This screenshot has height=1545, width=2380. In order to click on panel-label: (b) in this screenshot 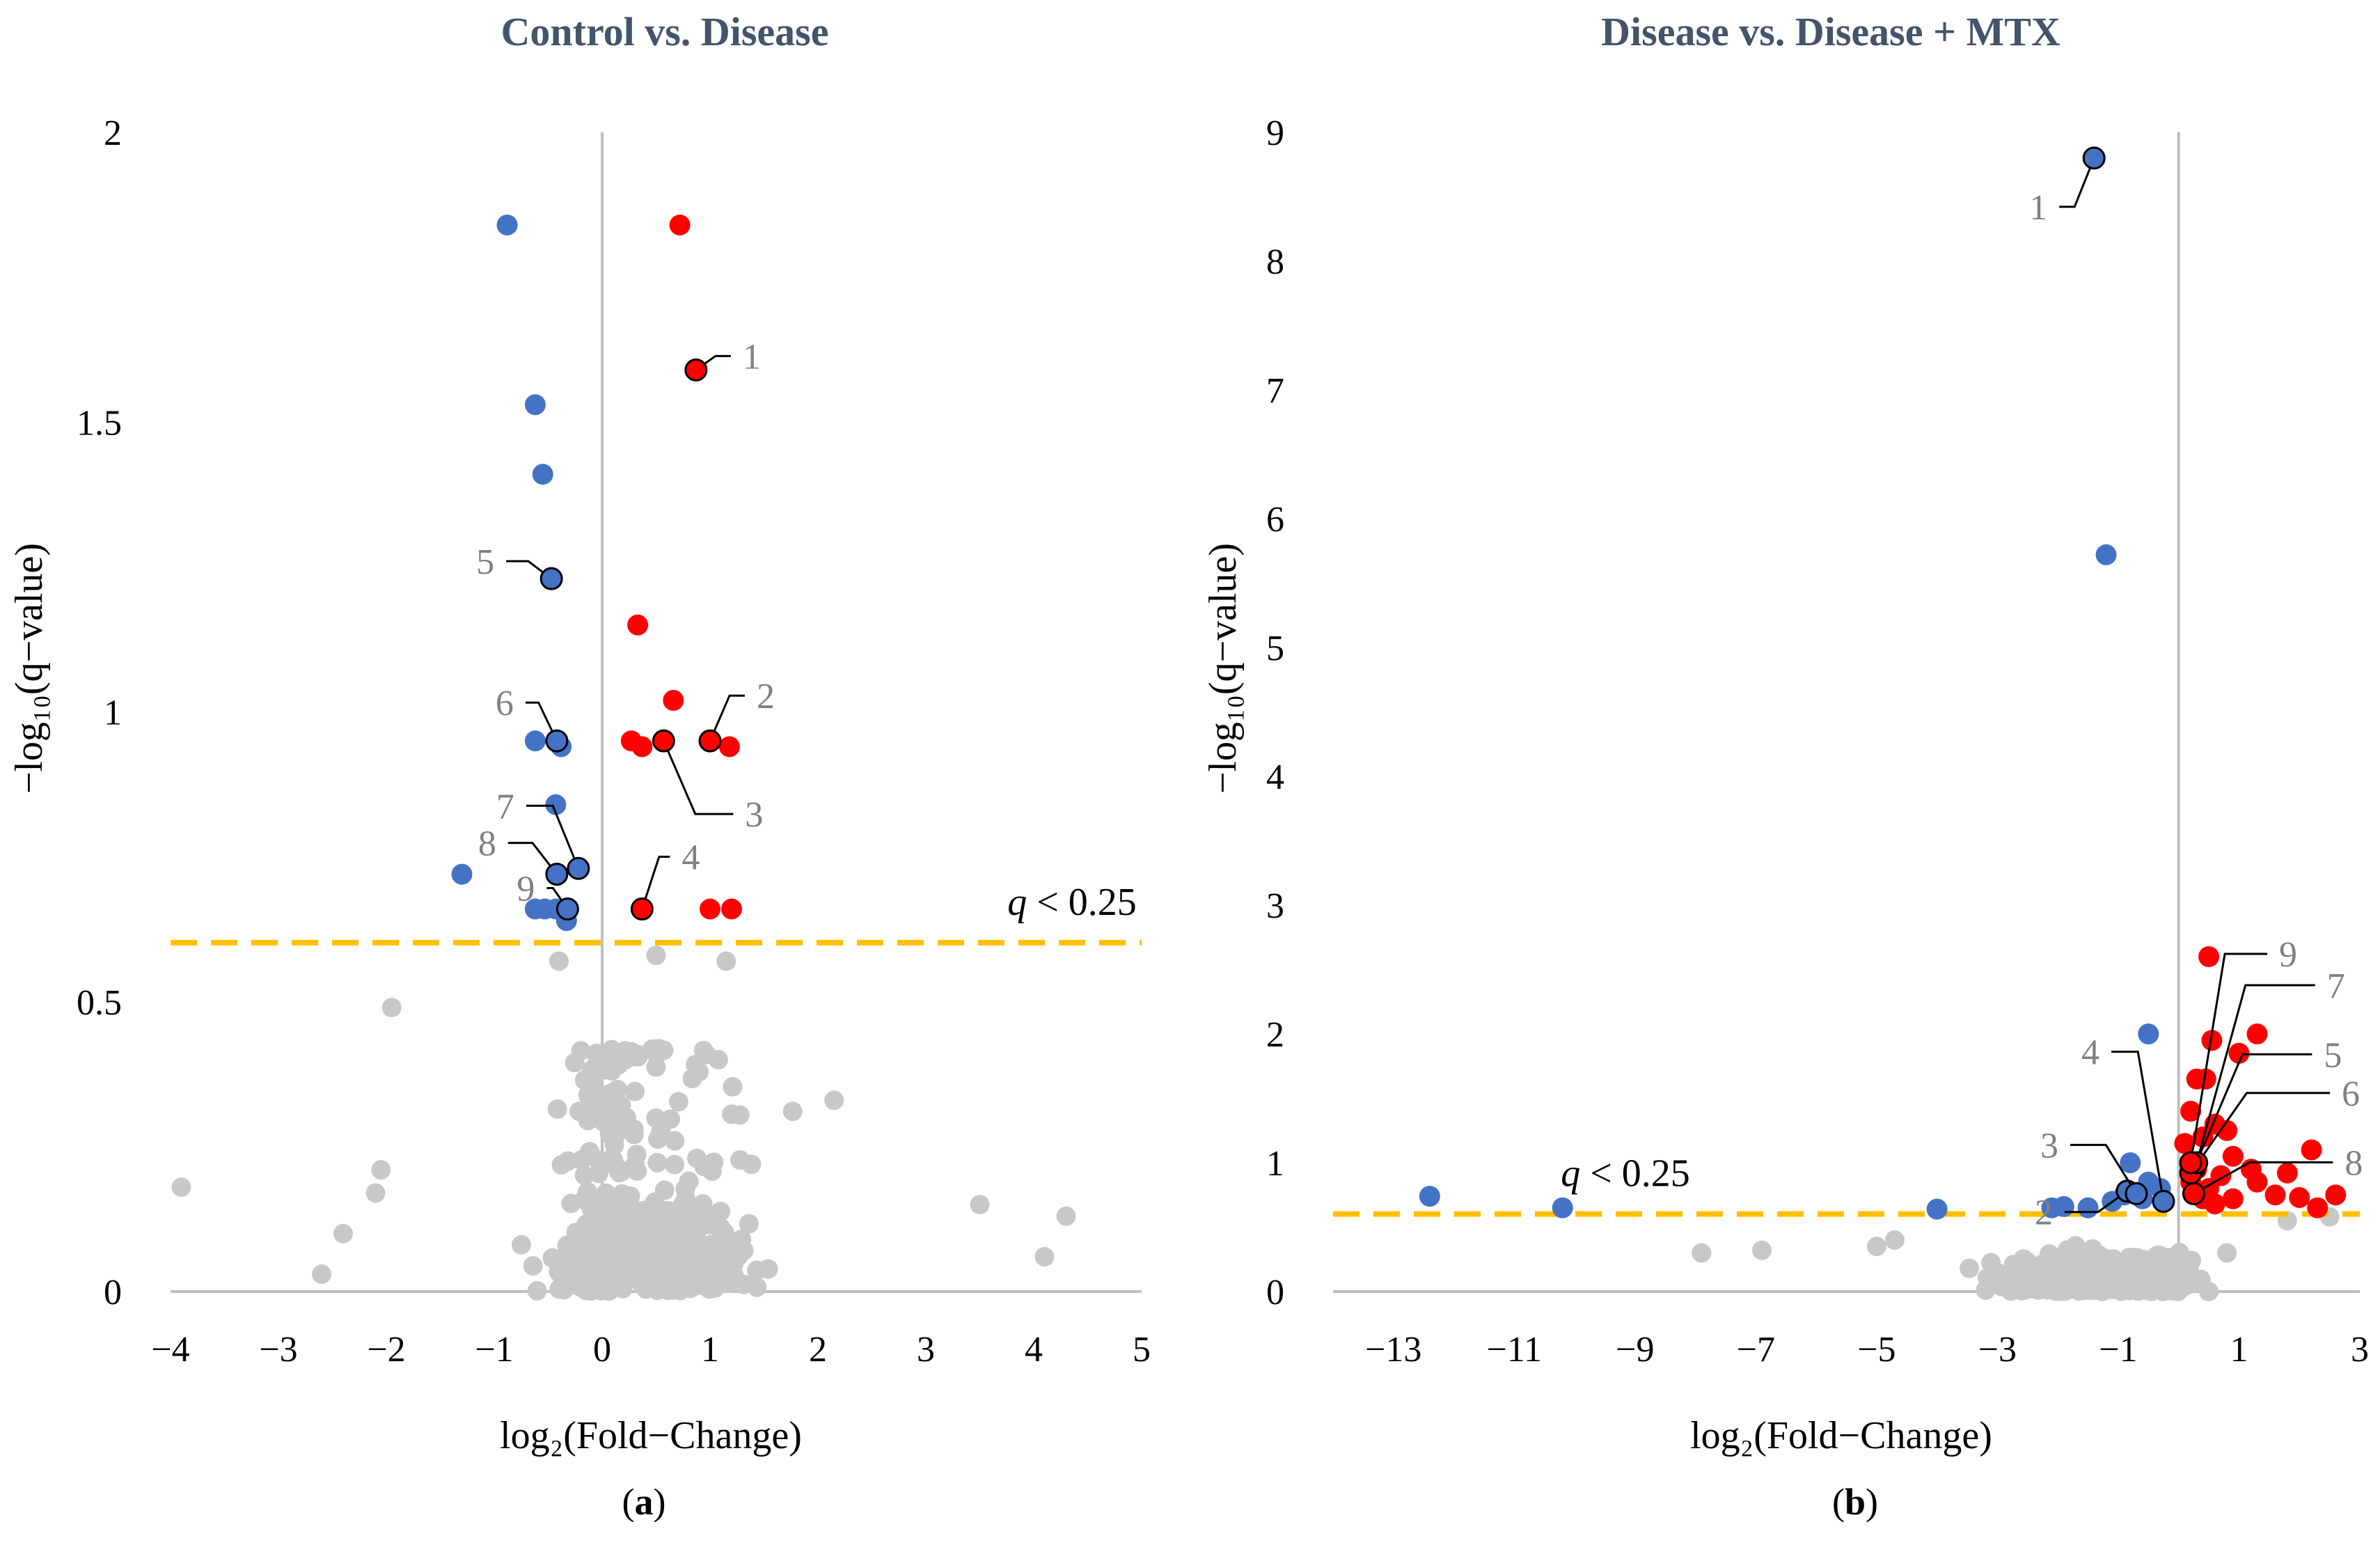, I will do `click(1855, 1502)`.